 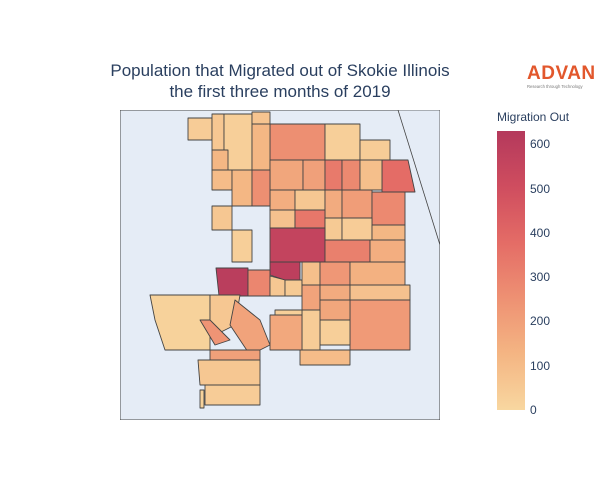 I want to click on title-line-2: the first three months of 2019, so click(x=280, y=91).